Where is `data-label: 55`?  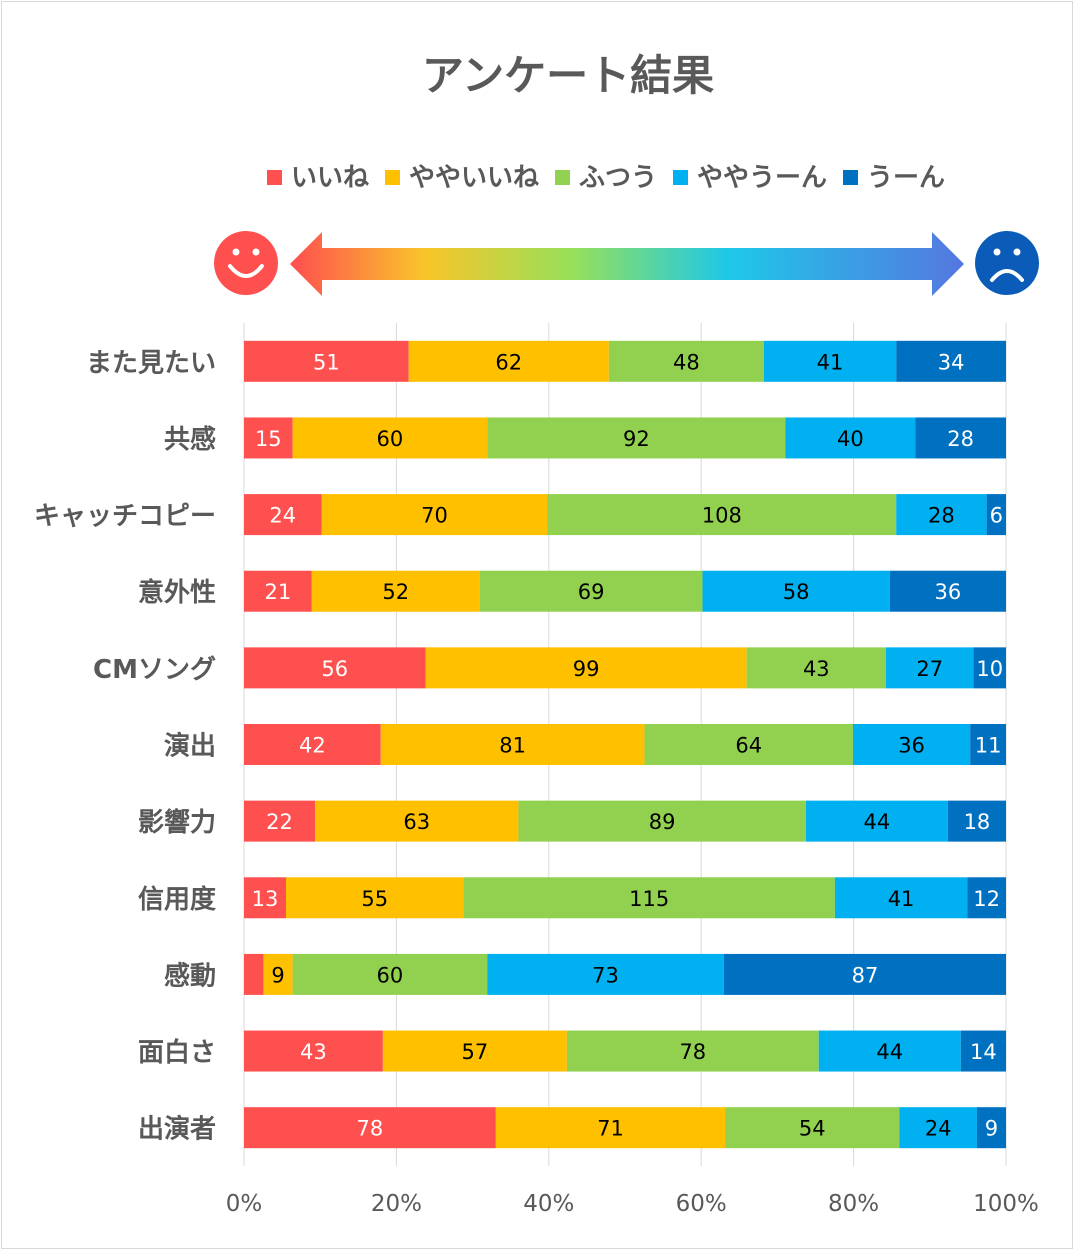 data-label: 55 is located at coordinates (374, 899).